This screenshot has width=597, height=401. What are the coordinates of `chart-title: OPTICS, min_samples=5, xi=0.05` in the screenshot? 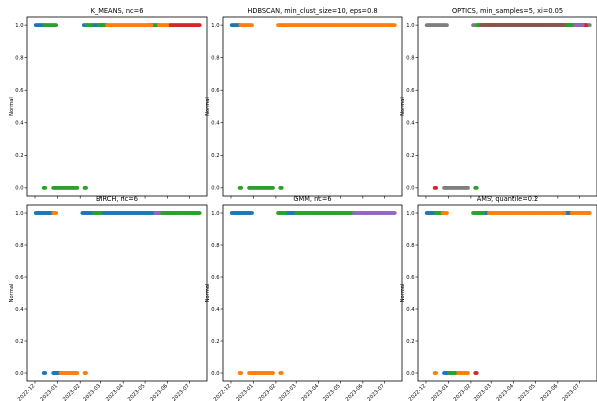 It's located at (507, 11).